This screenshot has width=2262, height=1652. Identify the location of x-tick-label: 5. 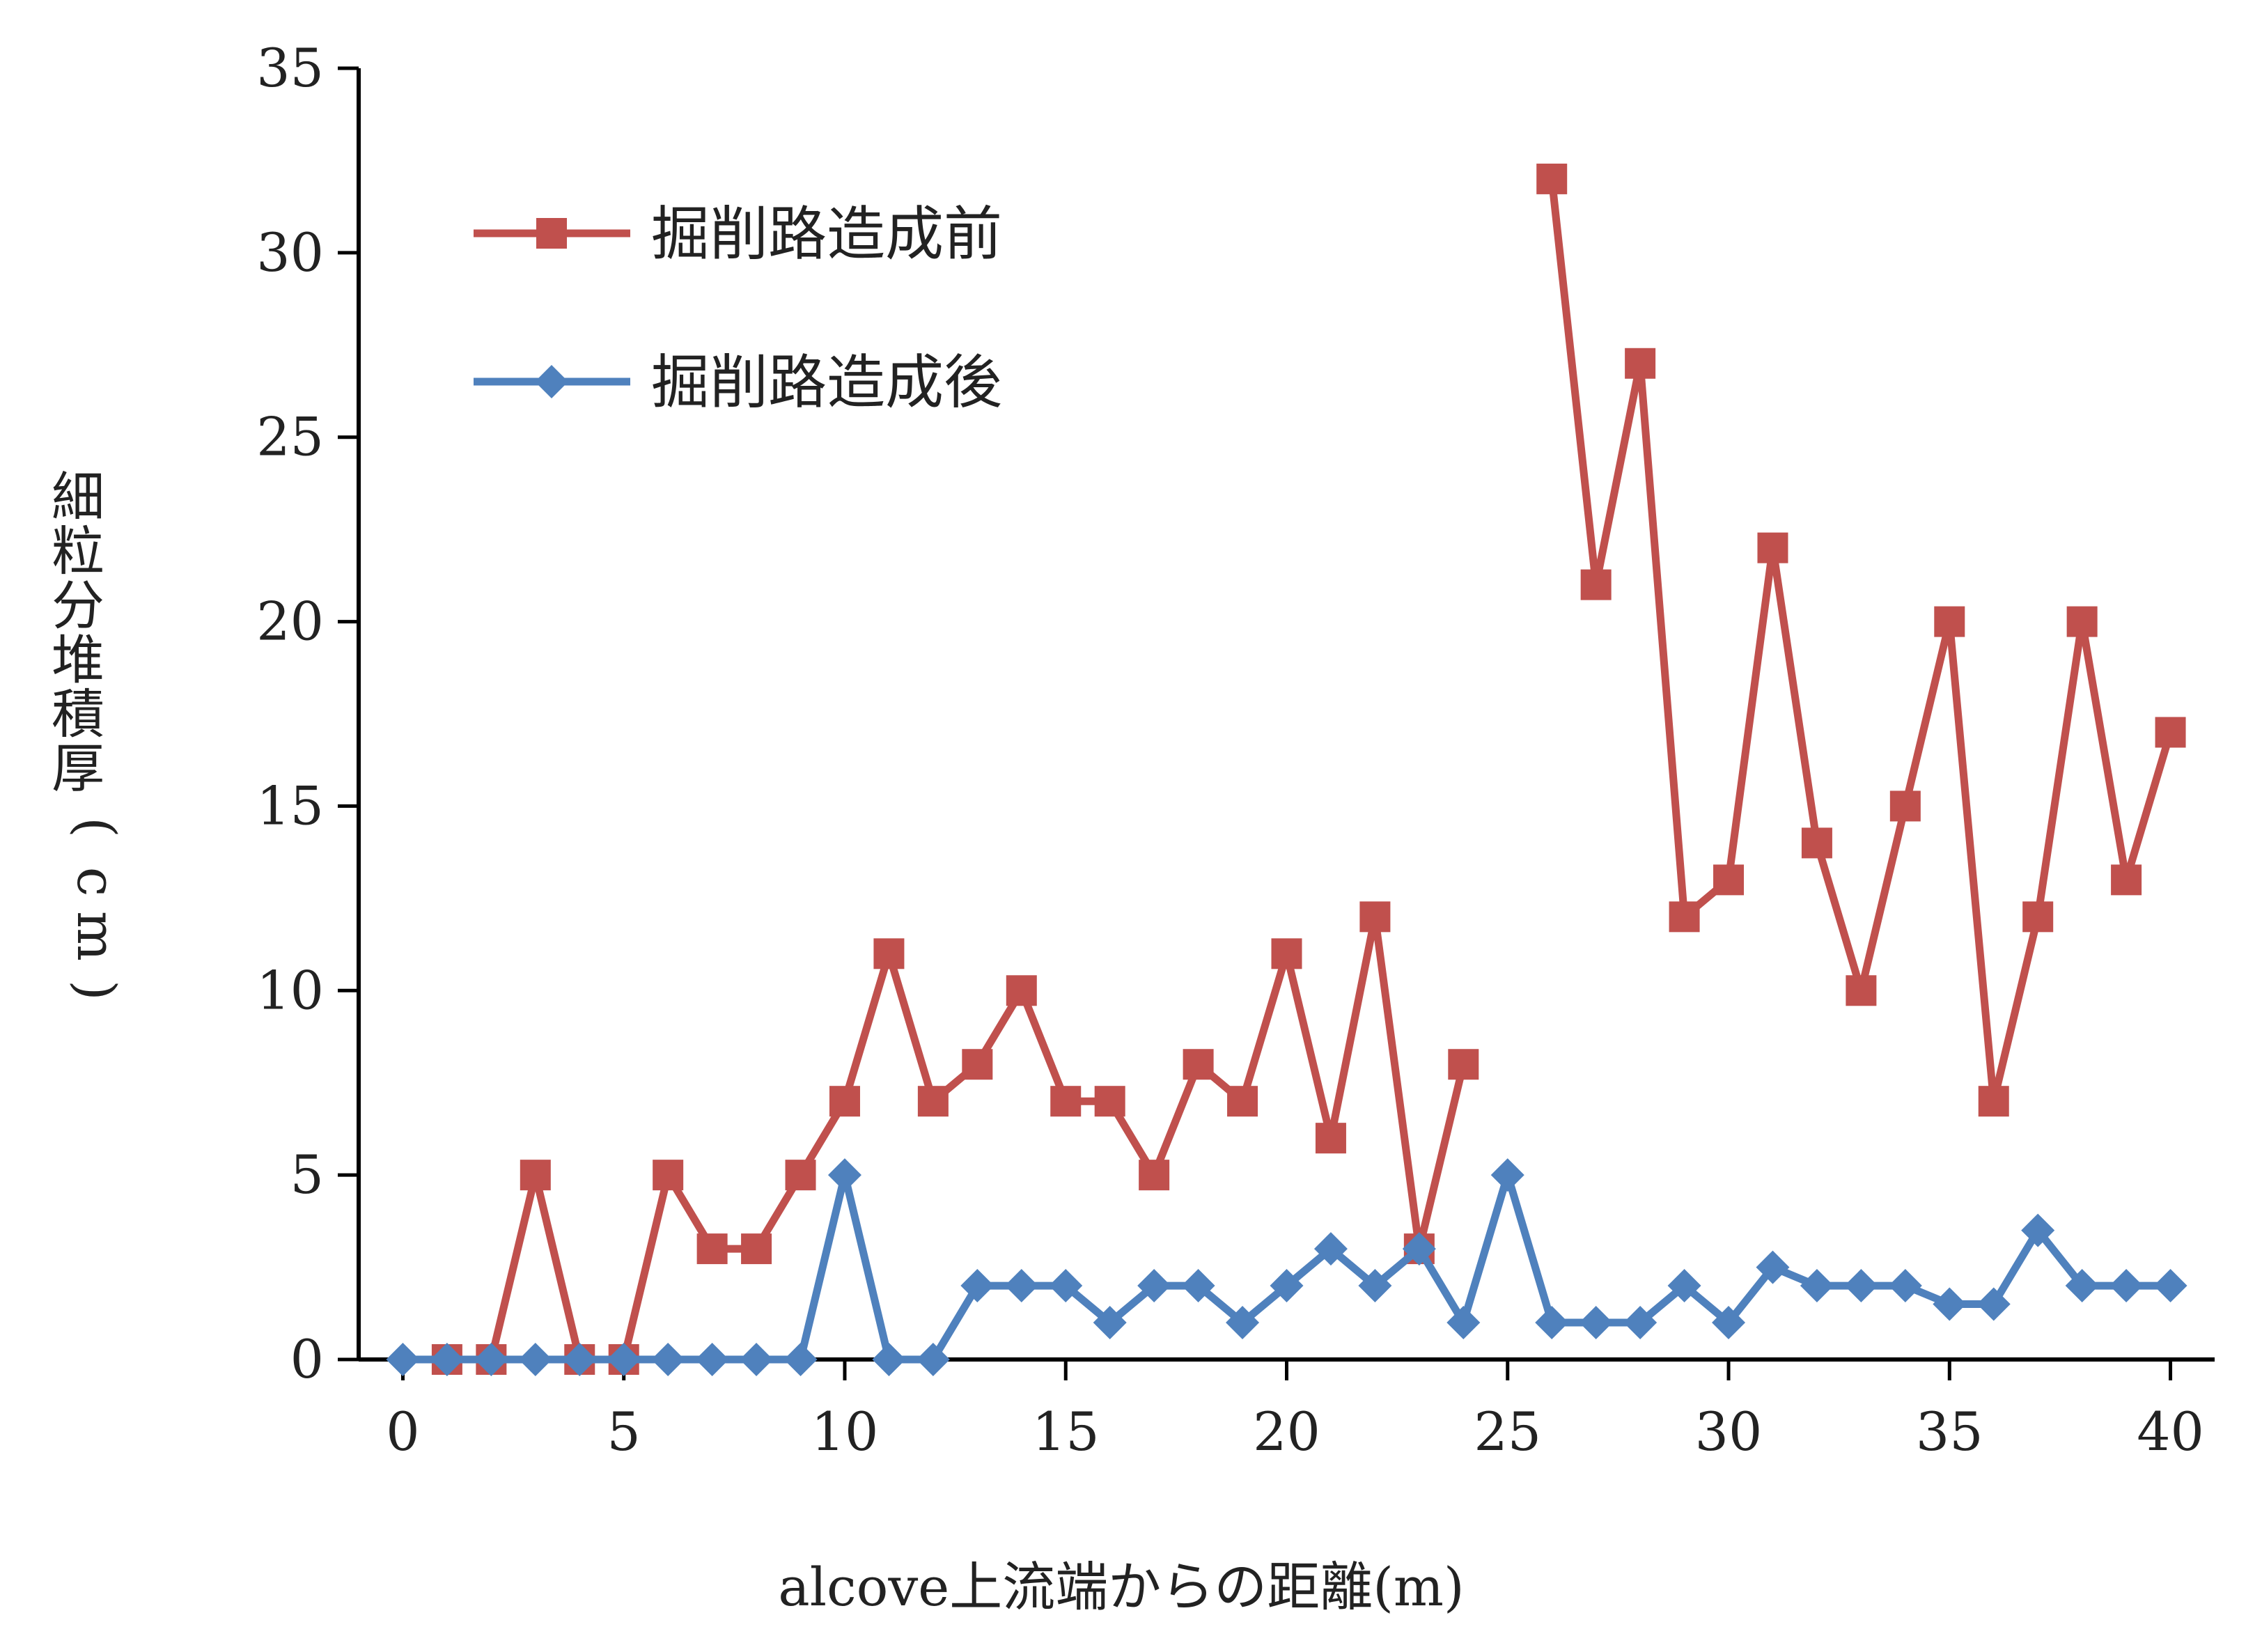
(624, 1432).